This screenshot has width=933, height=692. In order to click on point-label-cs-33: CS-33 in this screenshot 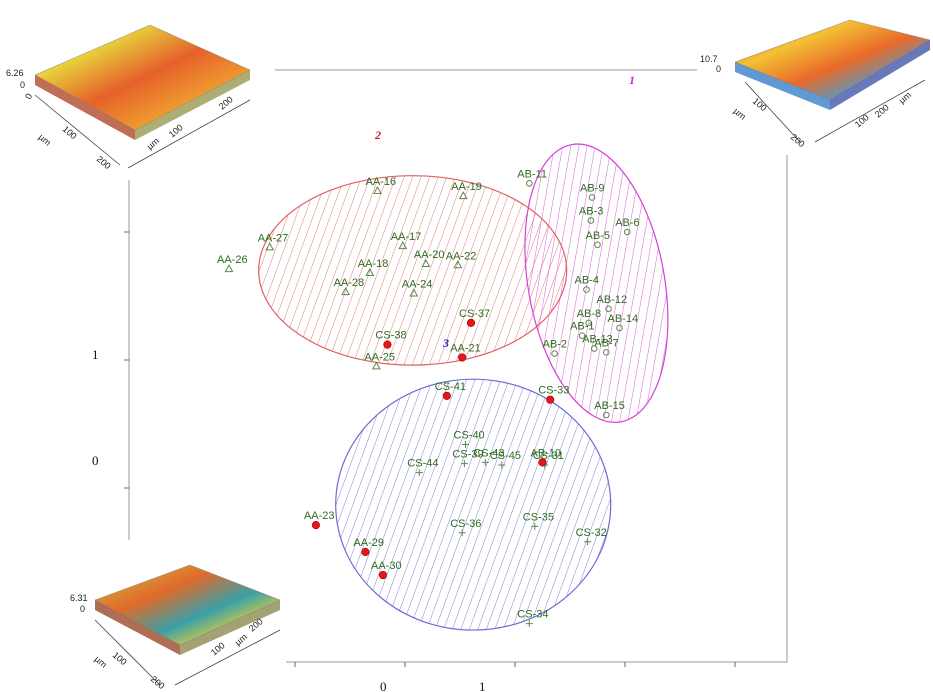, I will do `click(553, 391)`.